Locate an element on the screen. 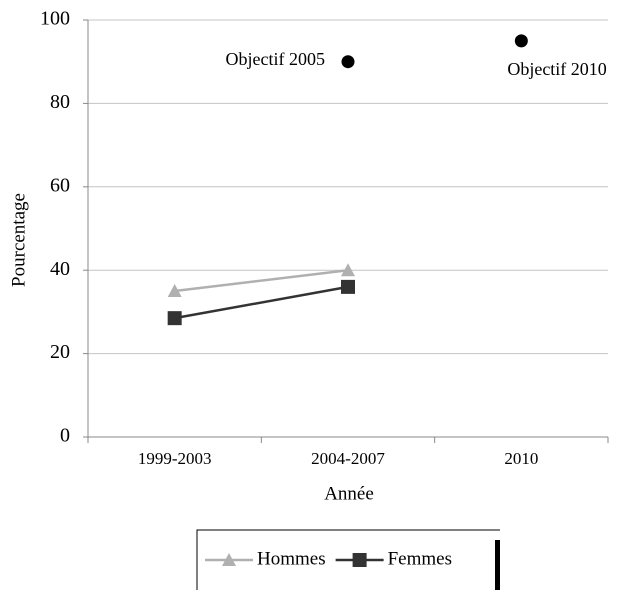 The width and height of the screenshot is (640, 590). y-tick-label: 40 is located at coordinates (60, 269).